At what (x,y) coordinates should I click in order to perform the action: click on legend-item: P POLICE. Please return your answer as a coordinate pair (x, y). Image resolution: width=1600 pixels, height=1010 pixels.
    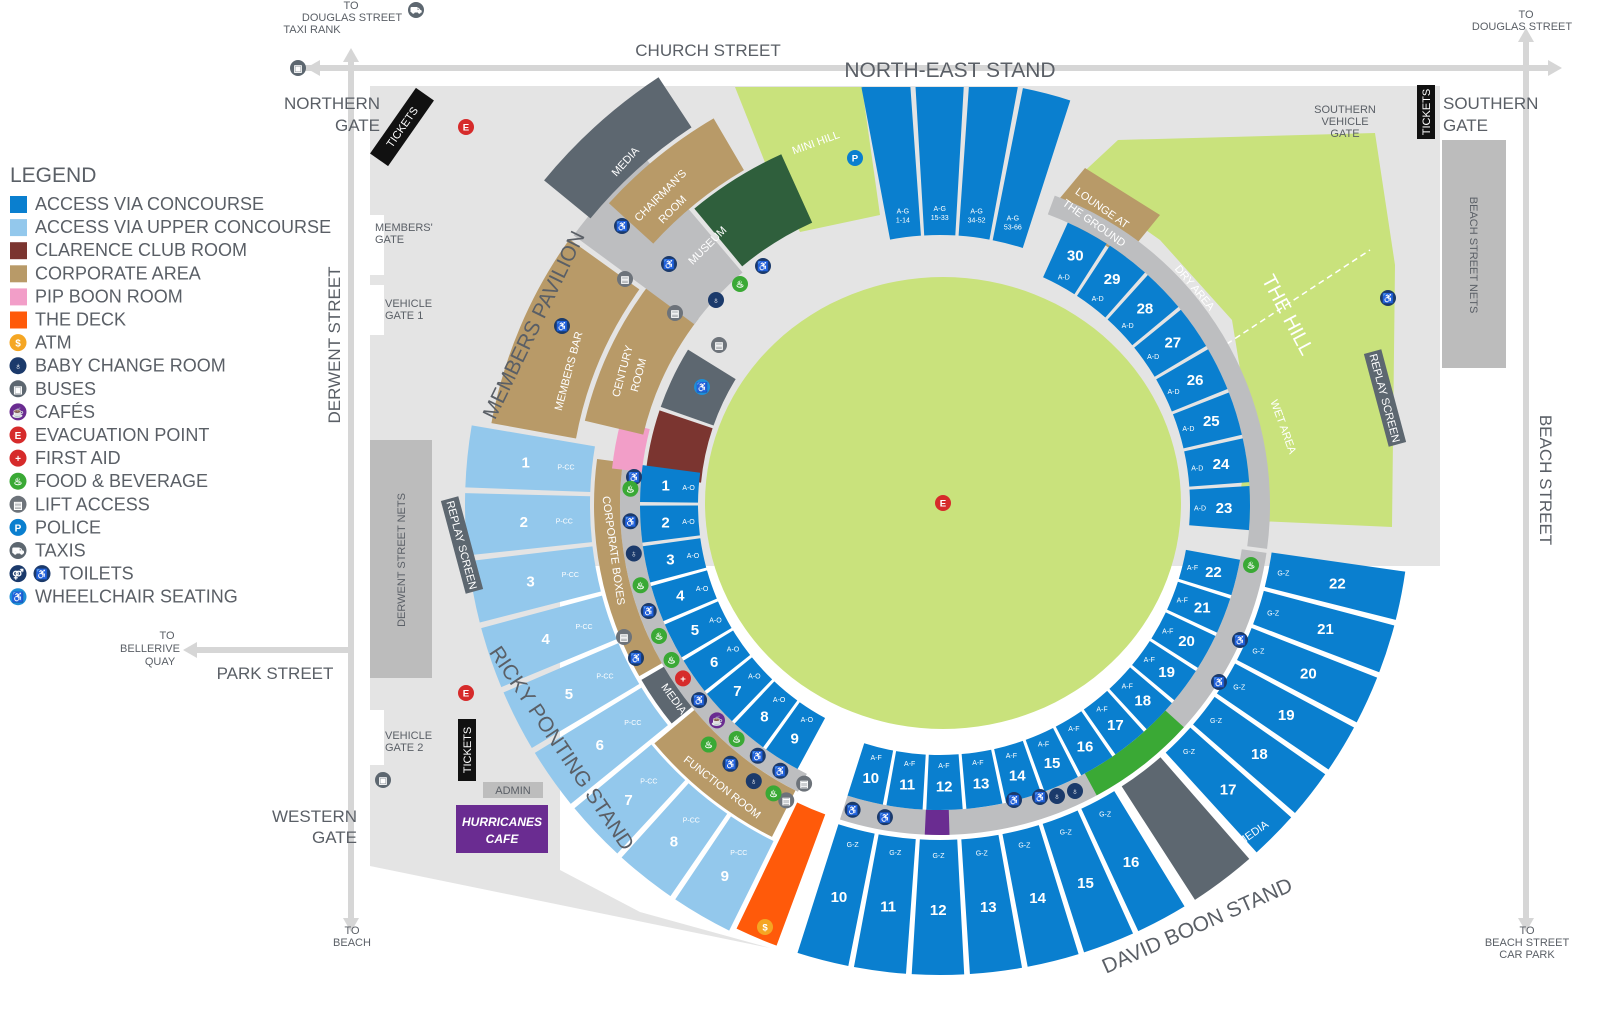
    Looking at the image, I should click on (55, 527).